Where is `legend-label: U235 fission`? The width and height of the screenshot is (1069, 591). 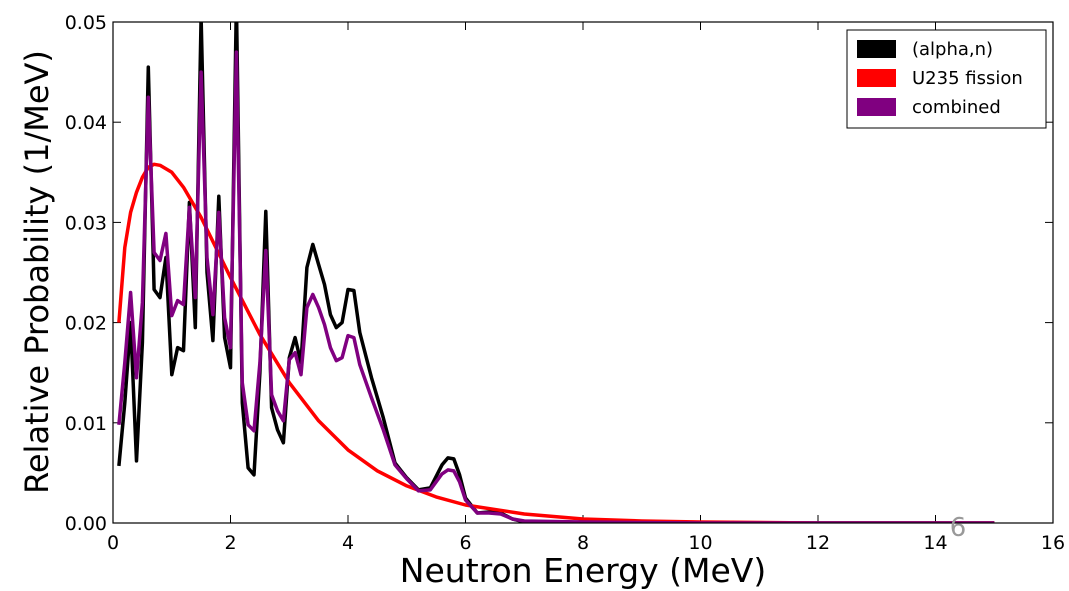
legend-label: U235 fission is located at coordinates (967, 78).